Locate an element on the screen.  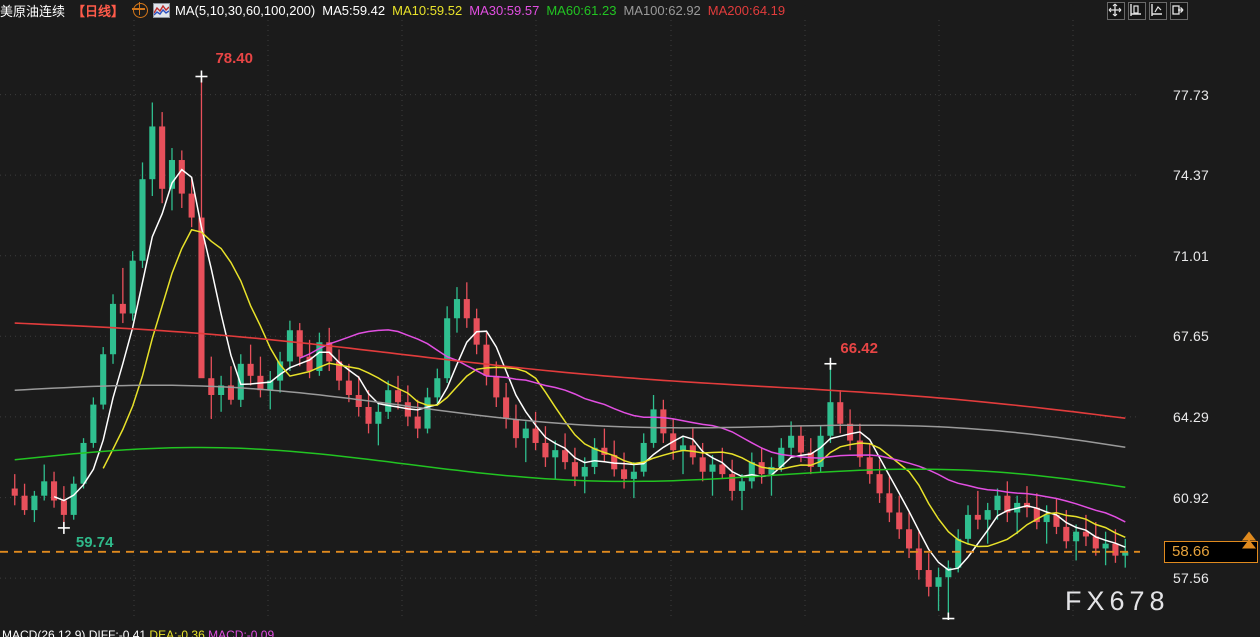
macd-dea-value: DEA:-0.36 is located at coordinates (177, 632).